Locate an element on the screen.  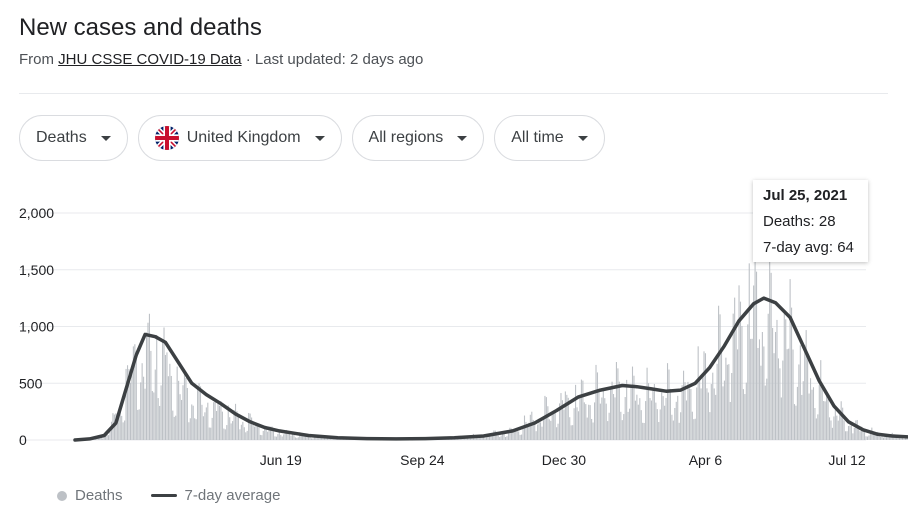
source-link: JHU CSSE COVID-19 Data is located at coordinates (150, 59).